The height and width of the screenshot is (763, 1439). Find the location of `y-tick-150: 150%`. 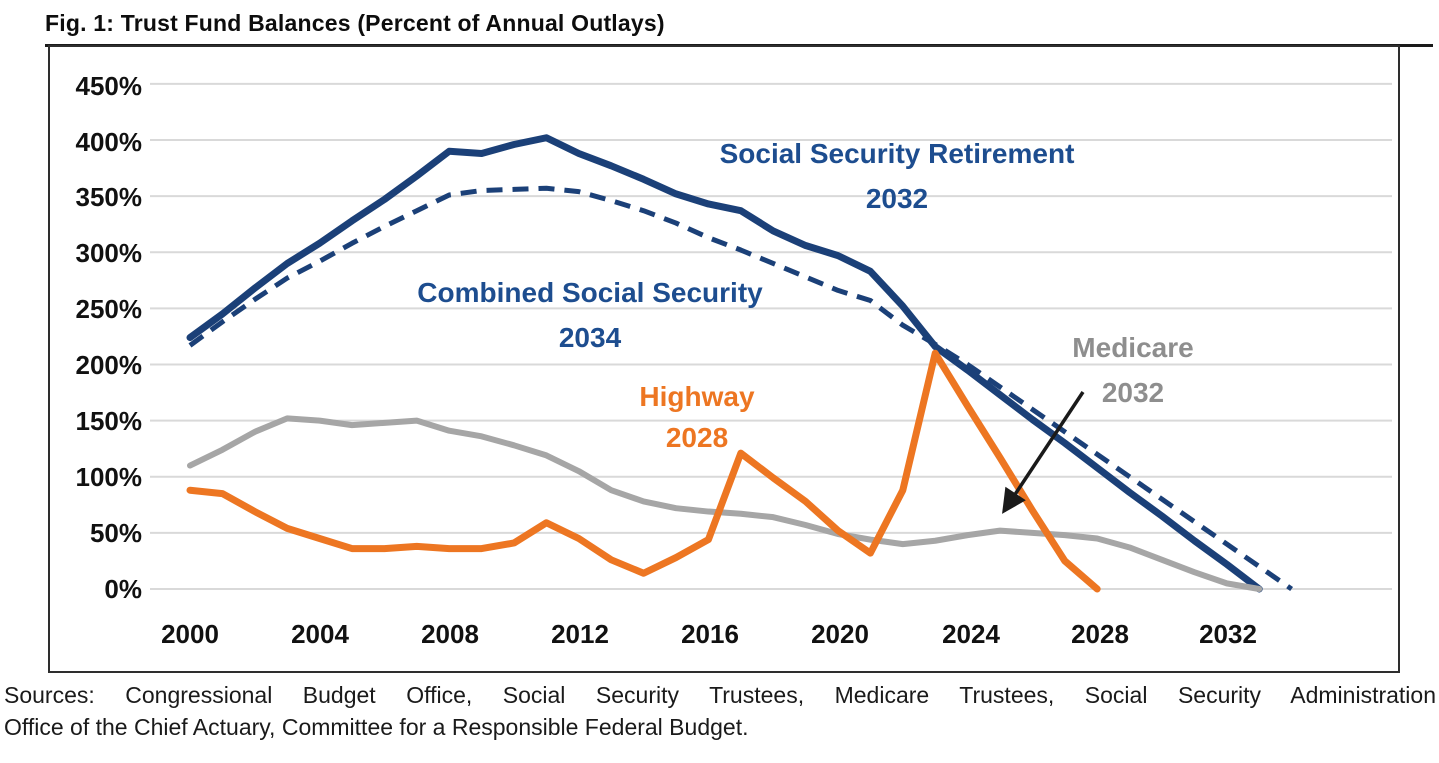

y-tick-150: 150% is located at coordinates (109, 421).